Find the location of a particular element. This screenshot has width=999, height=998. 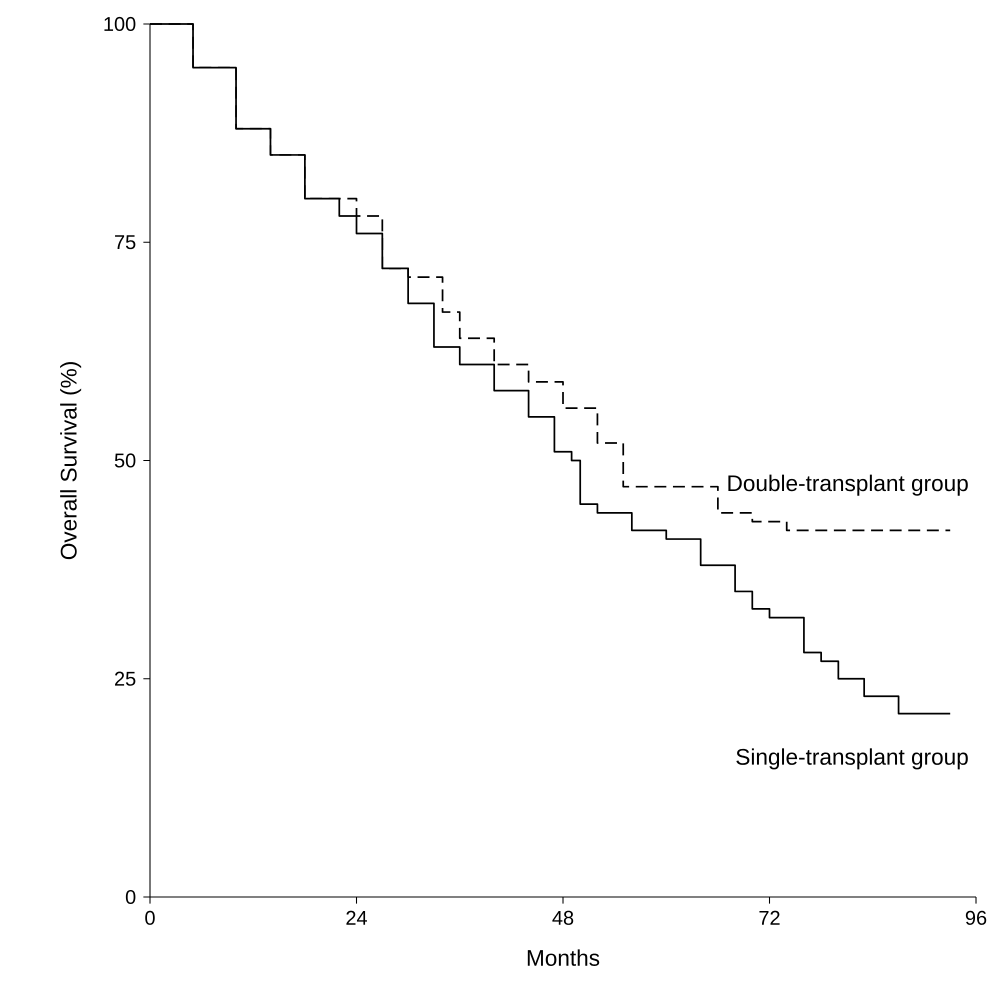

series-label: Double-transplant group is located at coordinates (848, 485).